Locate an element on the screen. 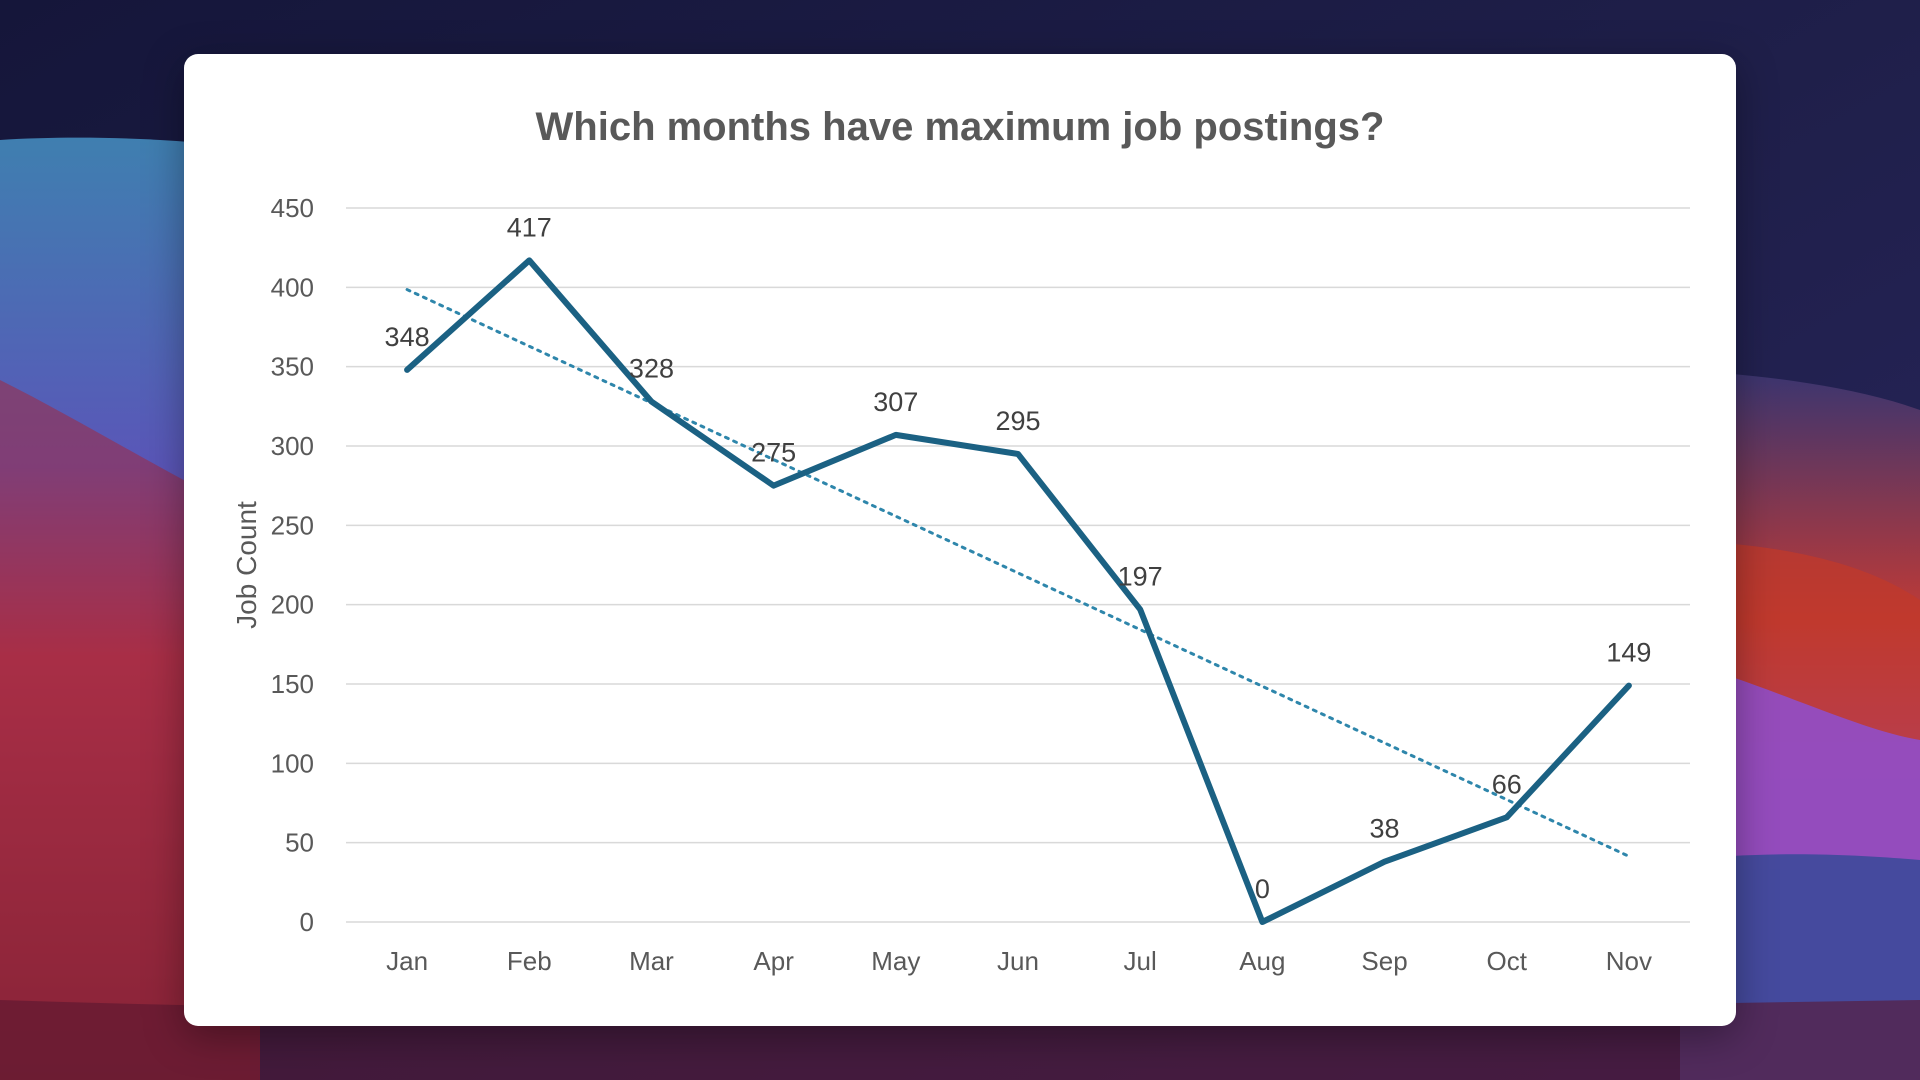  x-tick-label: Mar is located at coordinates (651, 961).